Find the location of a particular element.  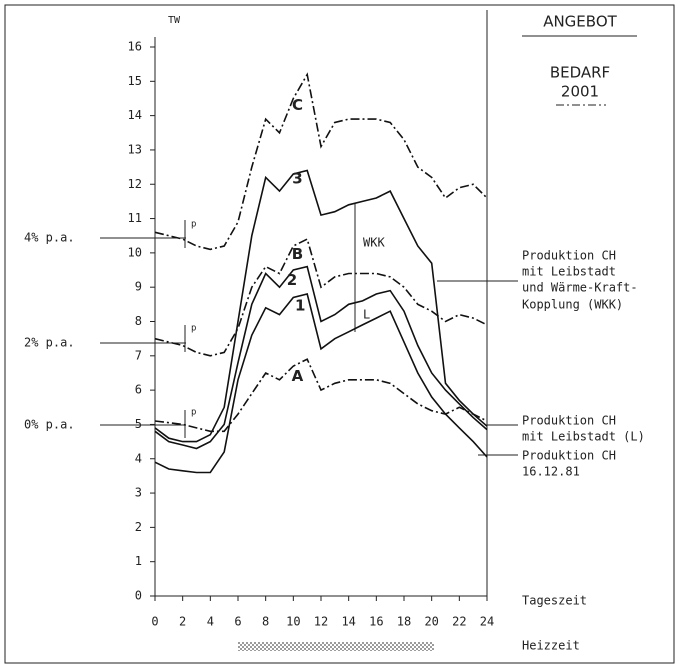

legend-supply: ANGEBOT is located at coordinates (580, 22).